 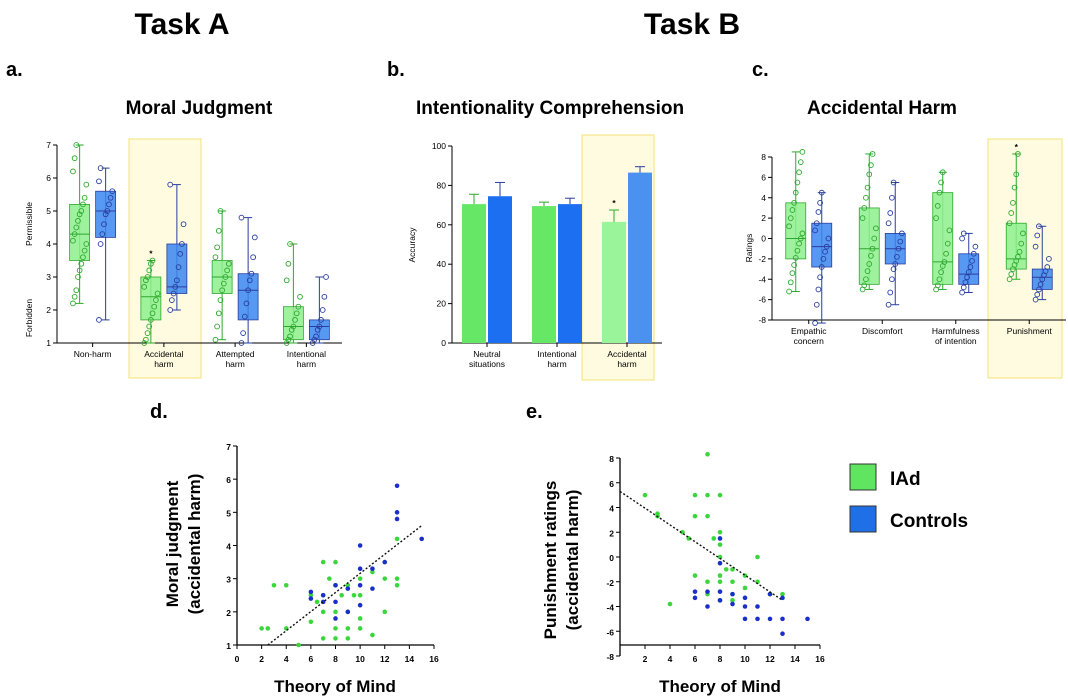 I want to click on y-tick-label: -8, so click(x=610, y=657).